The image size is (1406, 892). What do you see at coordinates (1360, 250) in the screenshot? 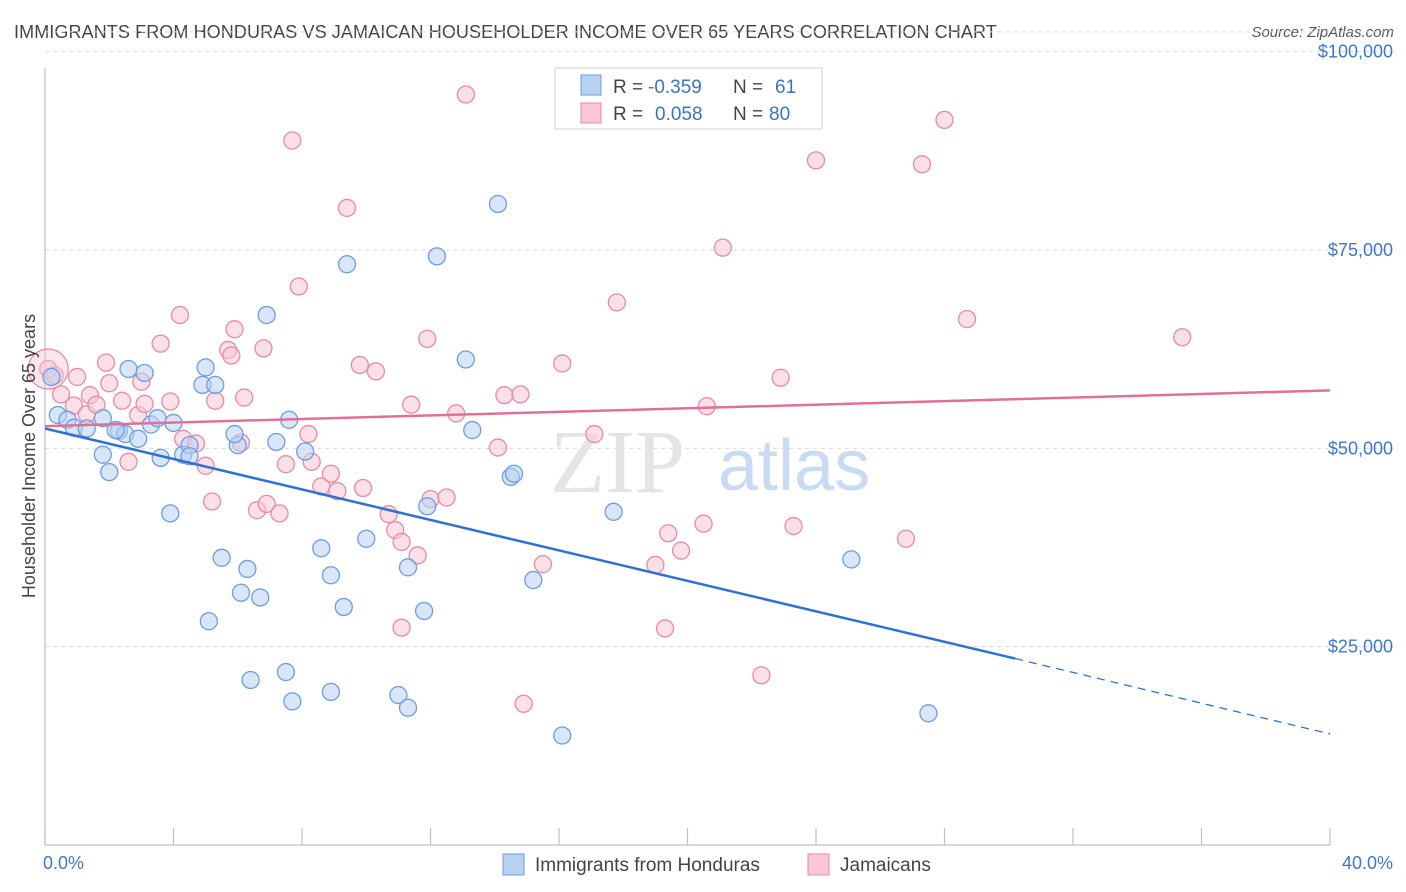
I see `y-tick-label: $75,000` at bounding box center [1360, 250].